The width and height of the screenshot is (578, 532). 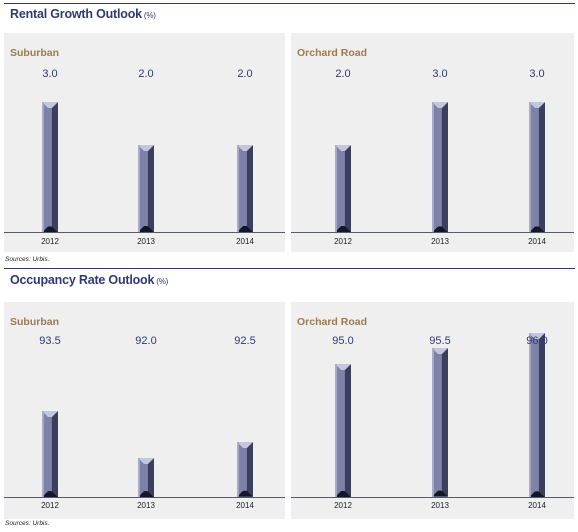 I want to click on data-label: 96.0, so click(x=537, y=341).